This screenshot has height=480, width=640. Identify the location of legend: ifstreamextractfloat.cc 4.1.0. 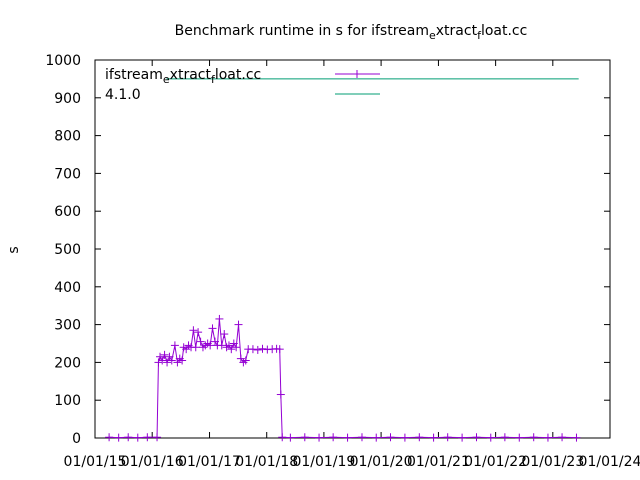
(242, 85).